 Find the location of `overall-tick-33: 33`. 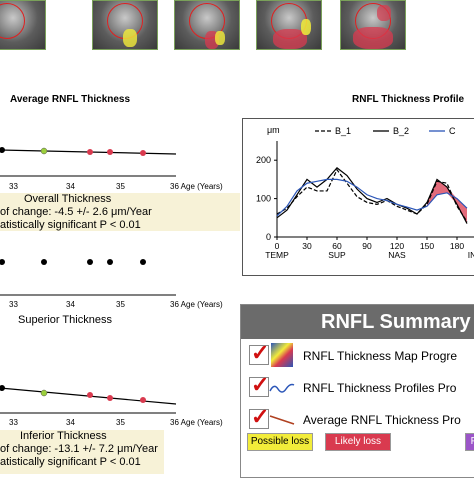

overall-tick-33: 33 is located at coordinates (13, 186).